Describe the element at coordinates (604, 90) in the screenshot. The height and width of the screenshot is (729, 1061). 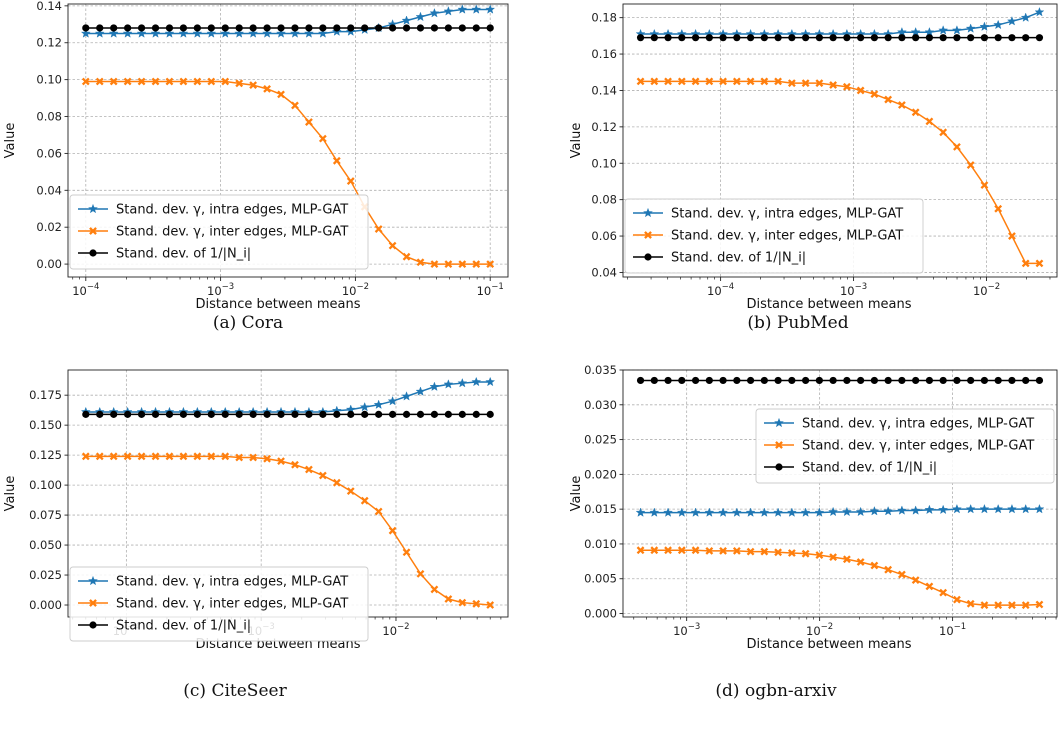
I see `y-tick-label: 0.14` at that location.